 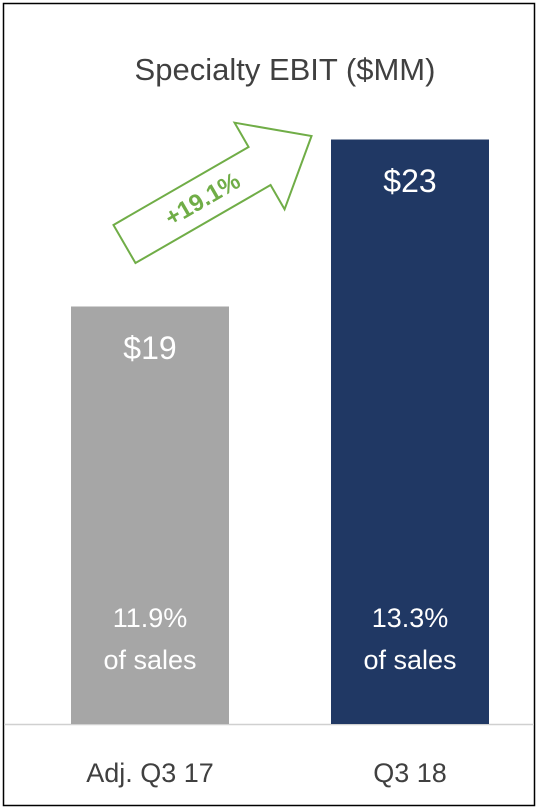 I want to click on value-label: $19, so click(x=149, y=348).